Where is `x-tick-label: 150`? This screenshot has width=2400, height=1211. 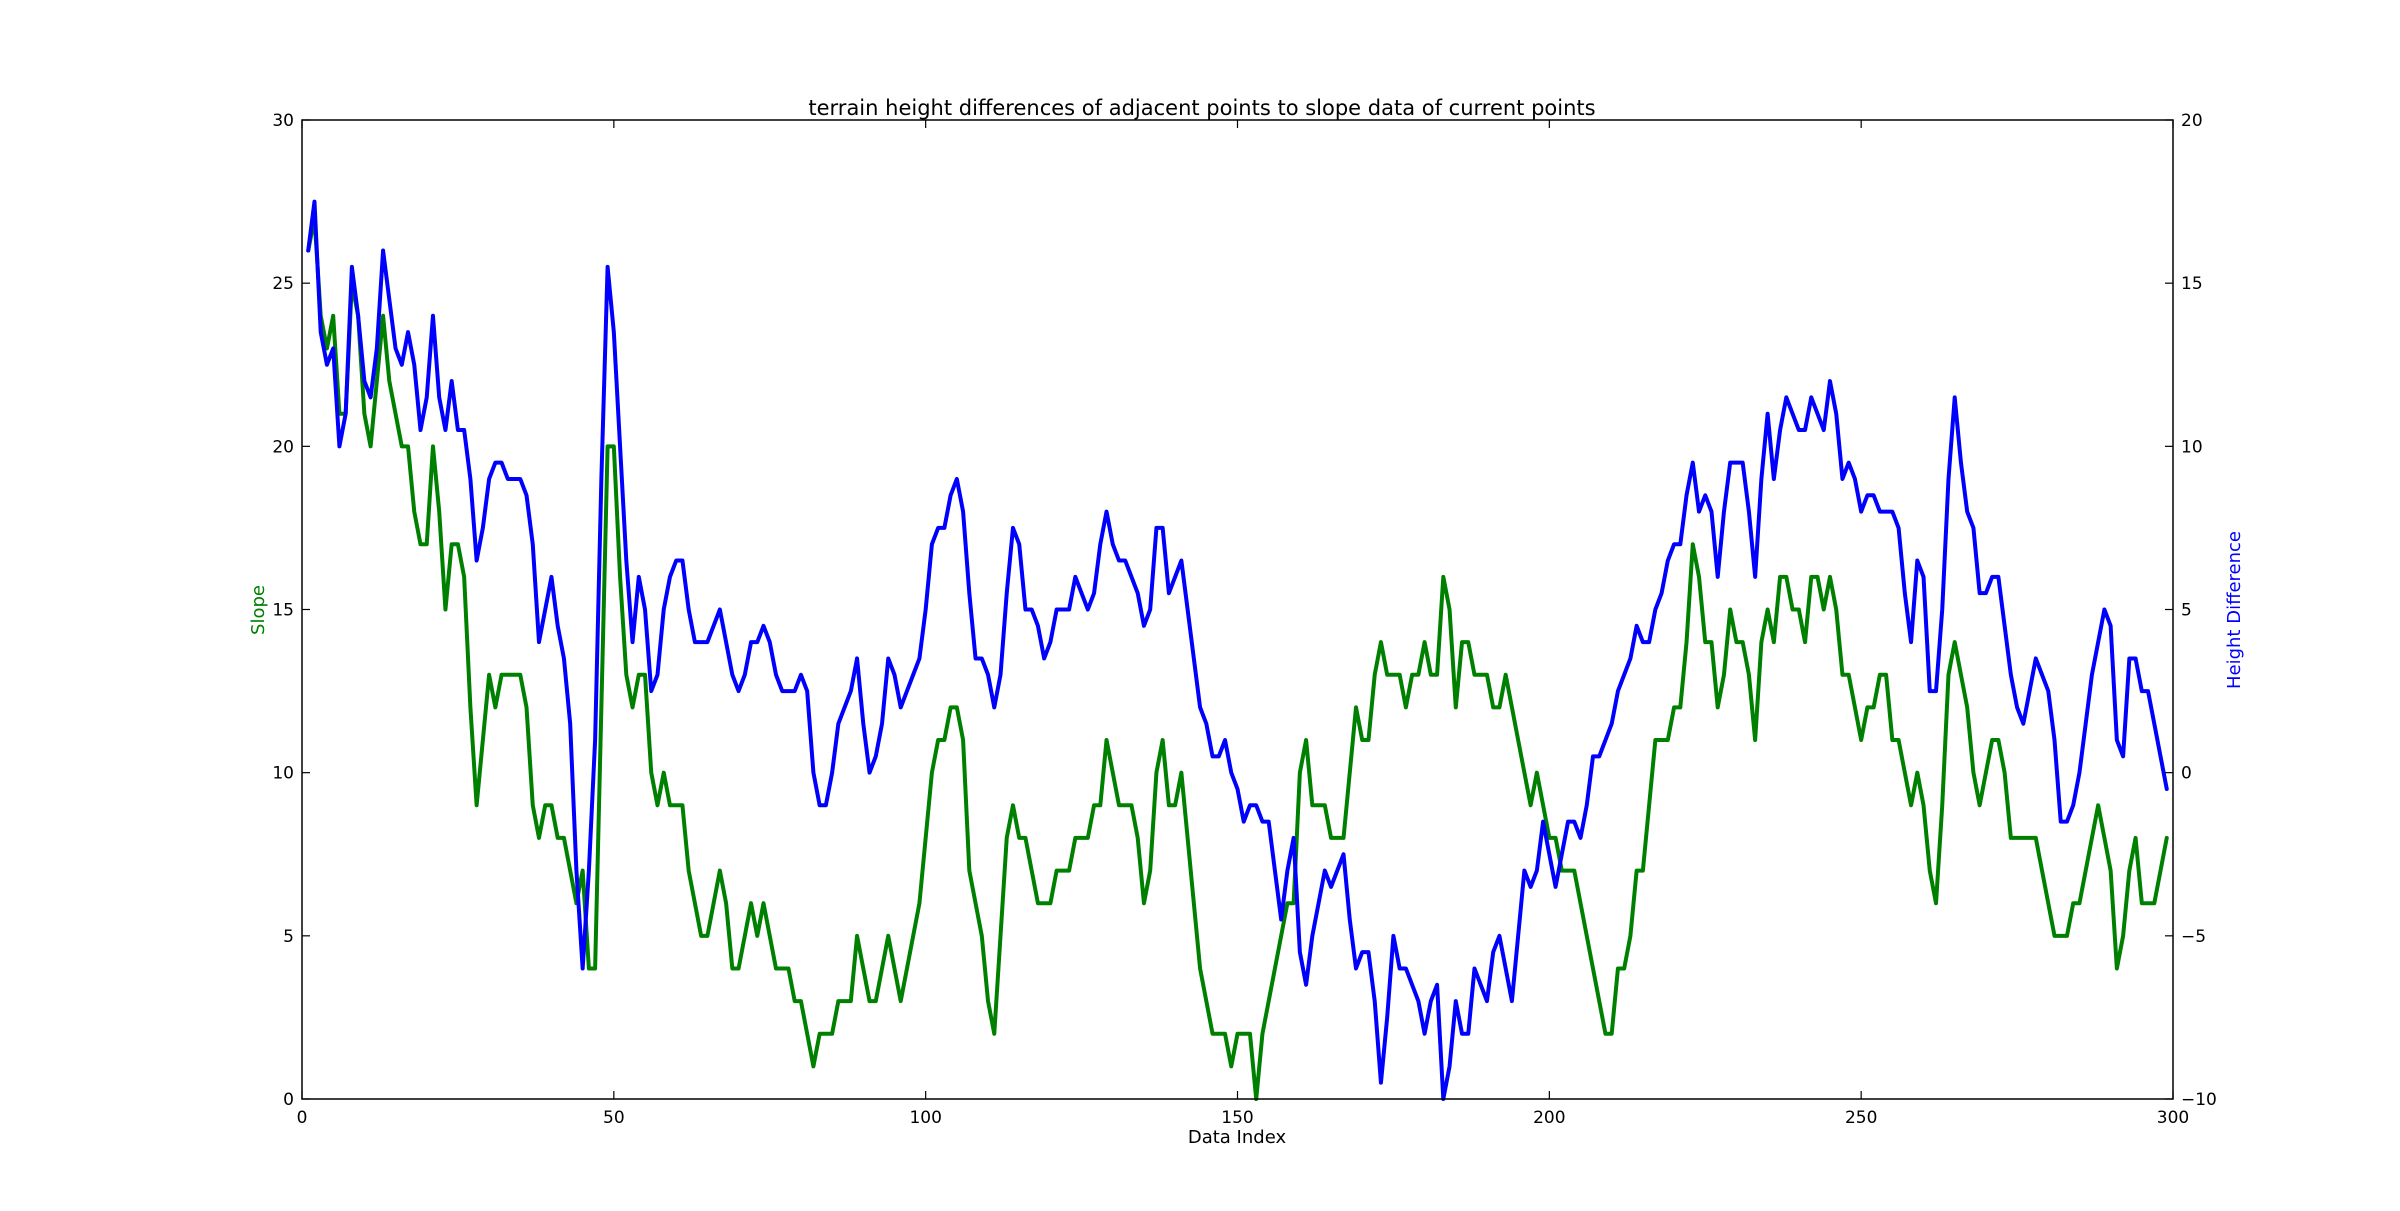 x-tick-label: 150 is located at coordinates (1237, 1118).